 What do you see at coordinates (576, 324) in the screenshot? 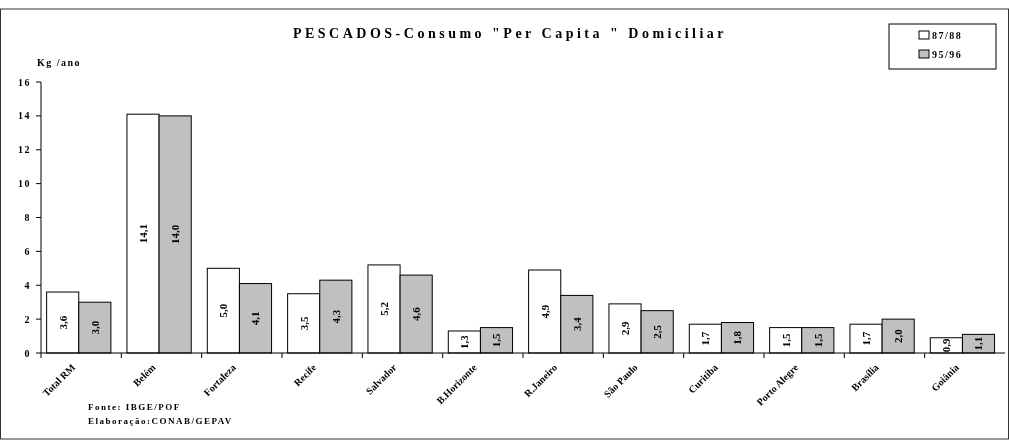
I see `data-label: 3,4` at bounding box center [576, 324].